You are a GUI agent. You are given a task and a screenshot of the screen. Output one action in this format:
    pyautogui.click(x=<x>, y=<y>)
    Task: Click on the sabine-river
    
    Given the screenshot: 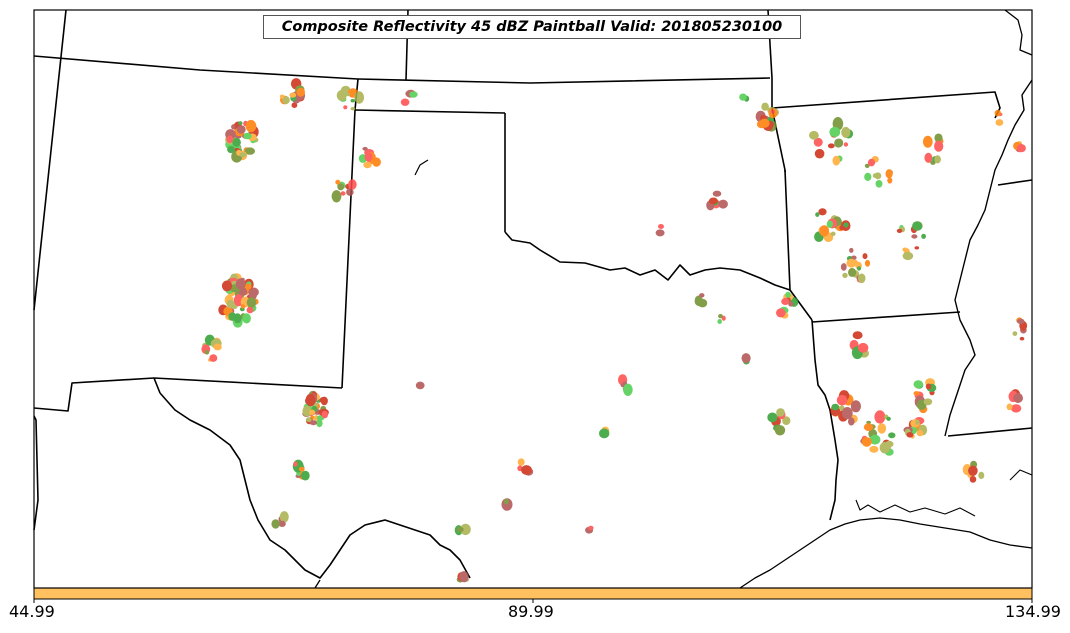 What is the action you would take?
    pyautogui.click(x=825, y=420)
    